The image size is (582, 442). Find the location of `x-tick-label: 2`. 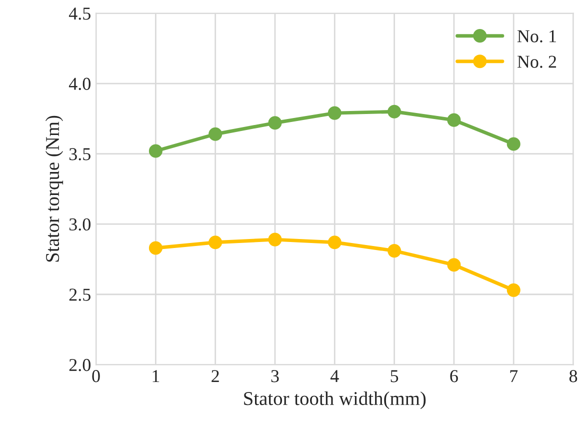

x-tick-label: 2 is located at coordinates (215, 376).